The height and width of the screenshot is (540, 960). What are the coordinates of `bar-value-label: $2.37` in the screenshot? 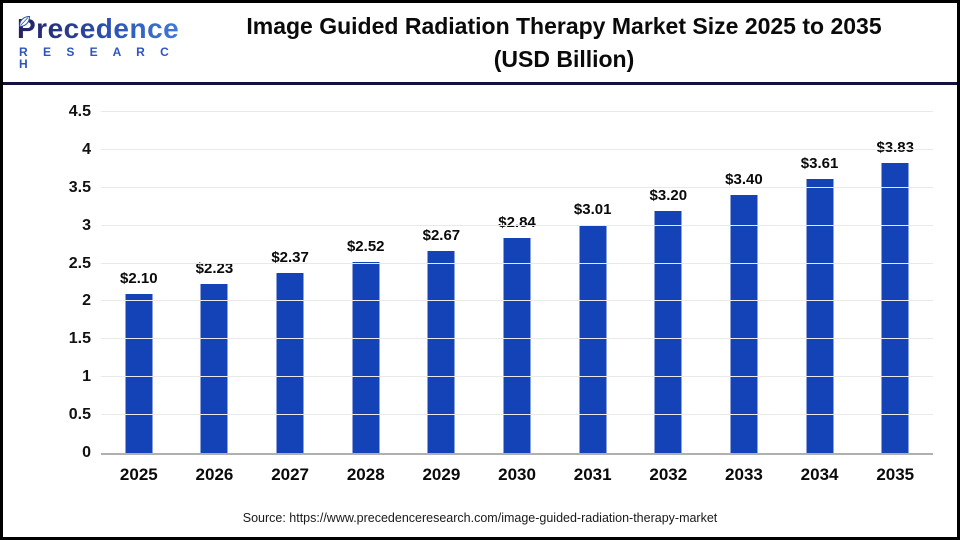 It's located at (290, 258).